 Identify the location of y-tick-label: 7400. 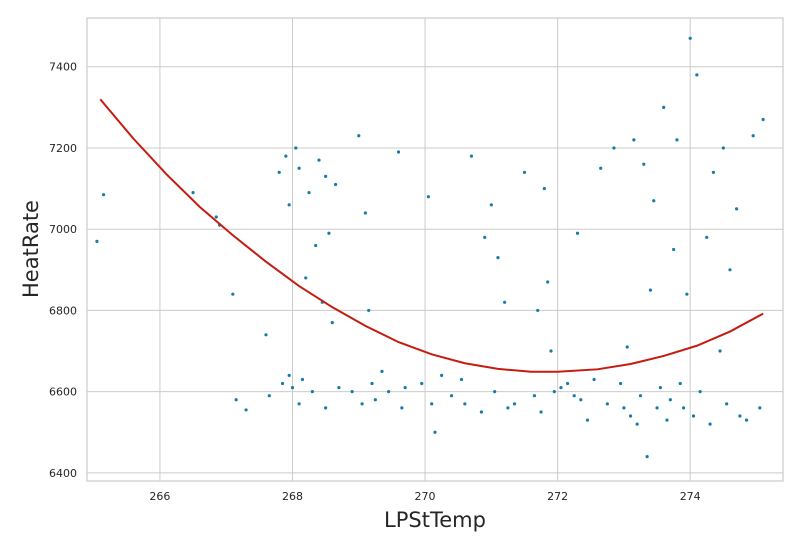
(63, 67).